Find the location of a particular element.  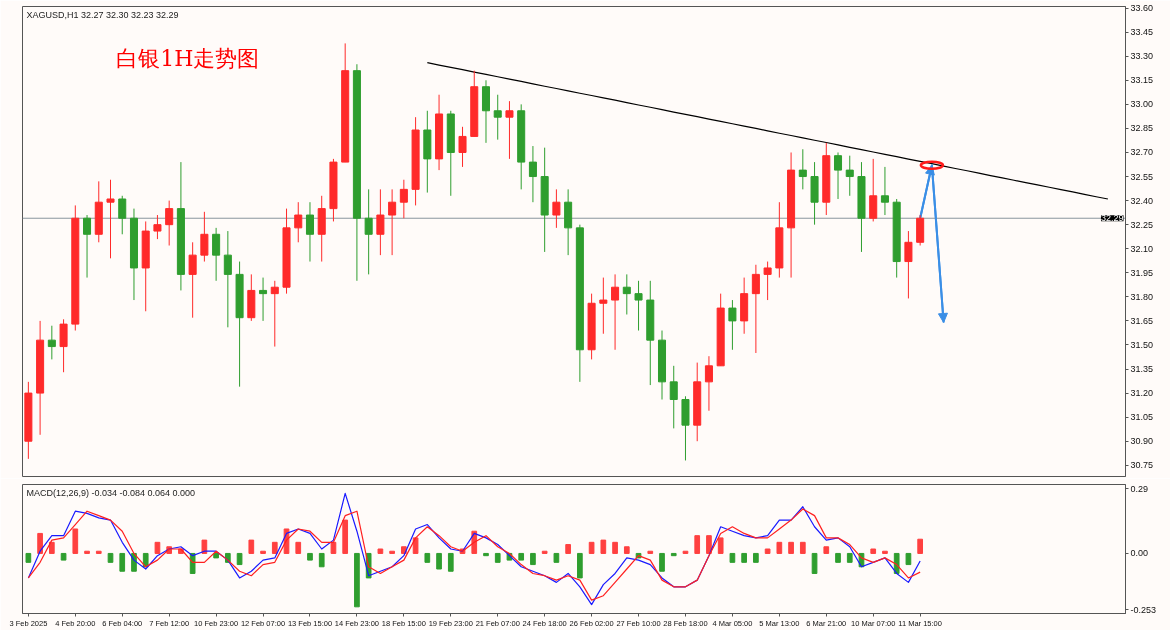

y-tick-label: 33.45 is located at coordinates (1142, 32).